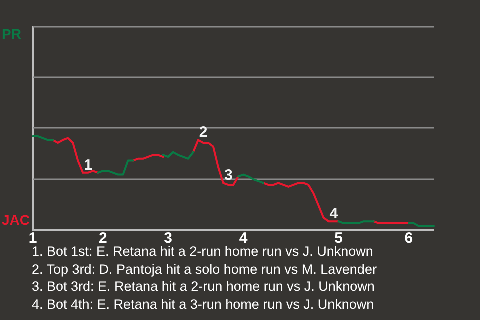 The width and height of the screenshot is (480, 320). What do you see at coordinates (204, 305) in the screenshot?
I see `text: 4. Bot 4th: E. Retana hit a 3-run home run vs J. Unknown` at bounding box center [204, 305].